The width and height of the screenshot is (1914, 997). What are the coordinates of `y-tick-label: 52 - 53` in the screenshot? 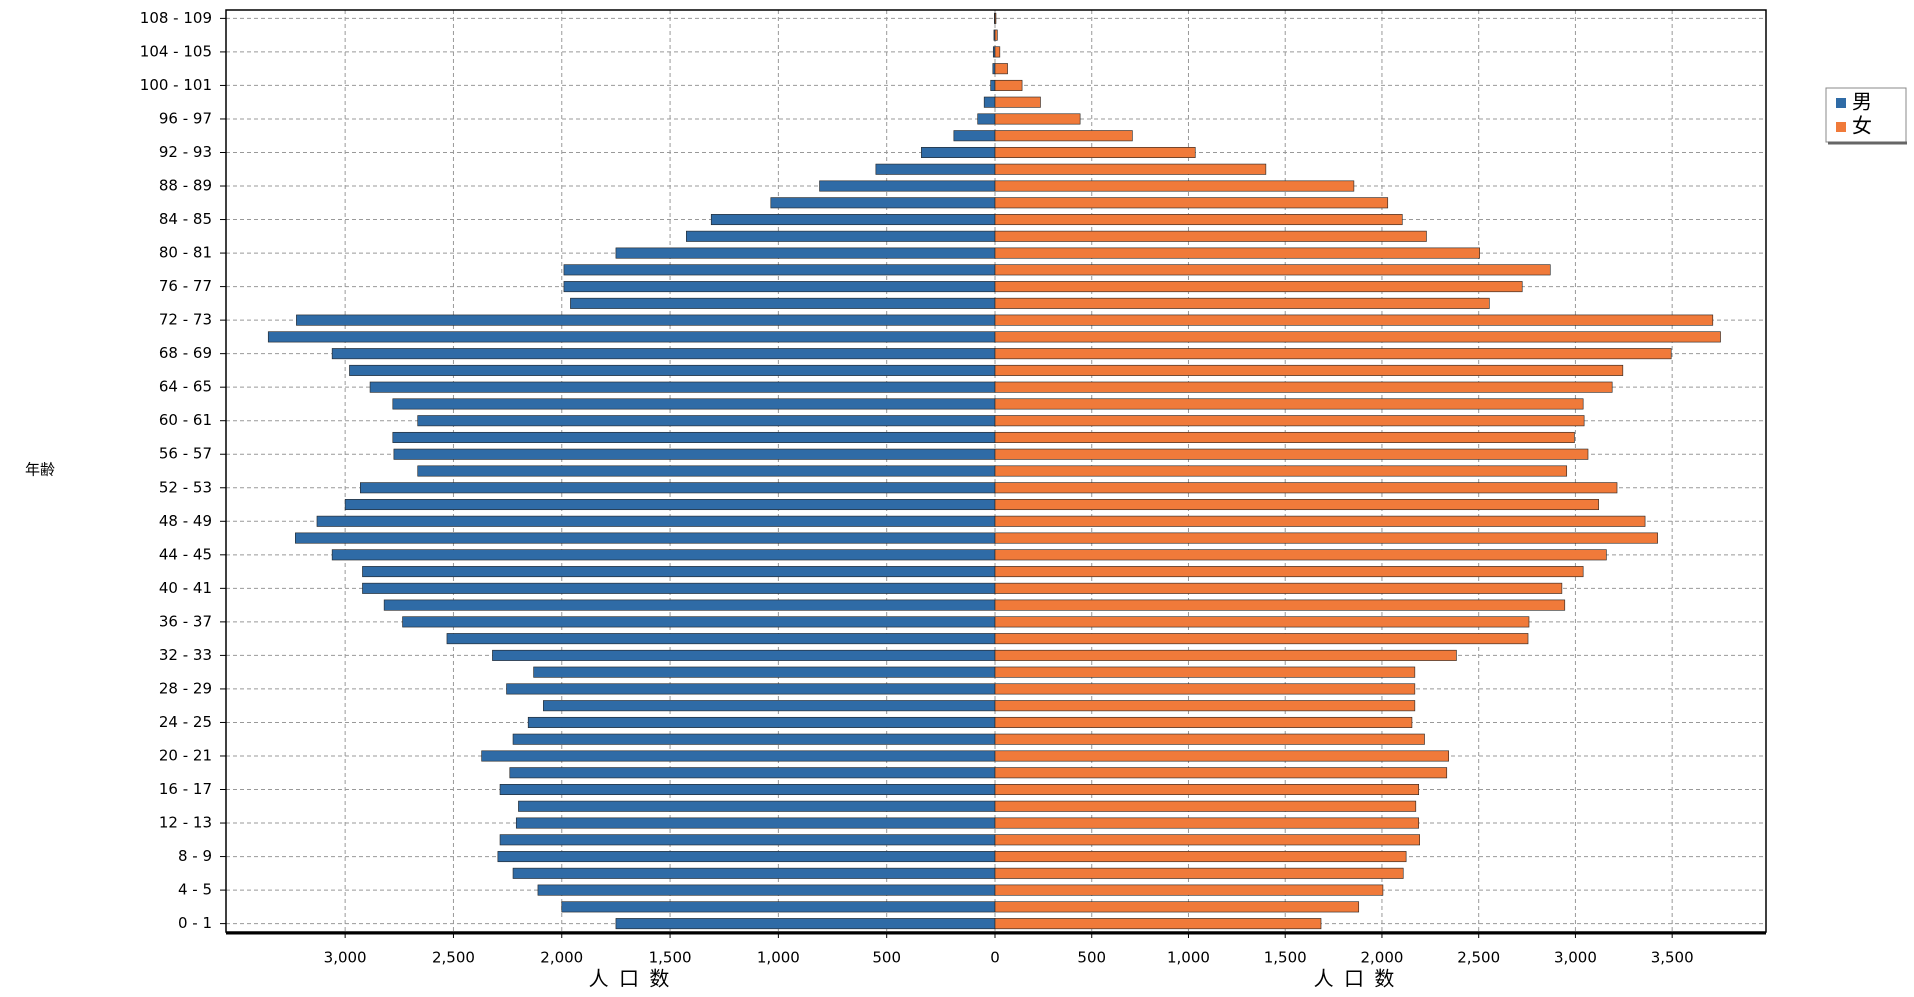 It's located at (185, 487).